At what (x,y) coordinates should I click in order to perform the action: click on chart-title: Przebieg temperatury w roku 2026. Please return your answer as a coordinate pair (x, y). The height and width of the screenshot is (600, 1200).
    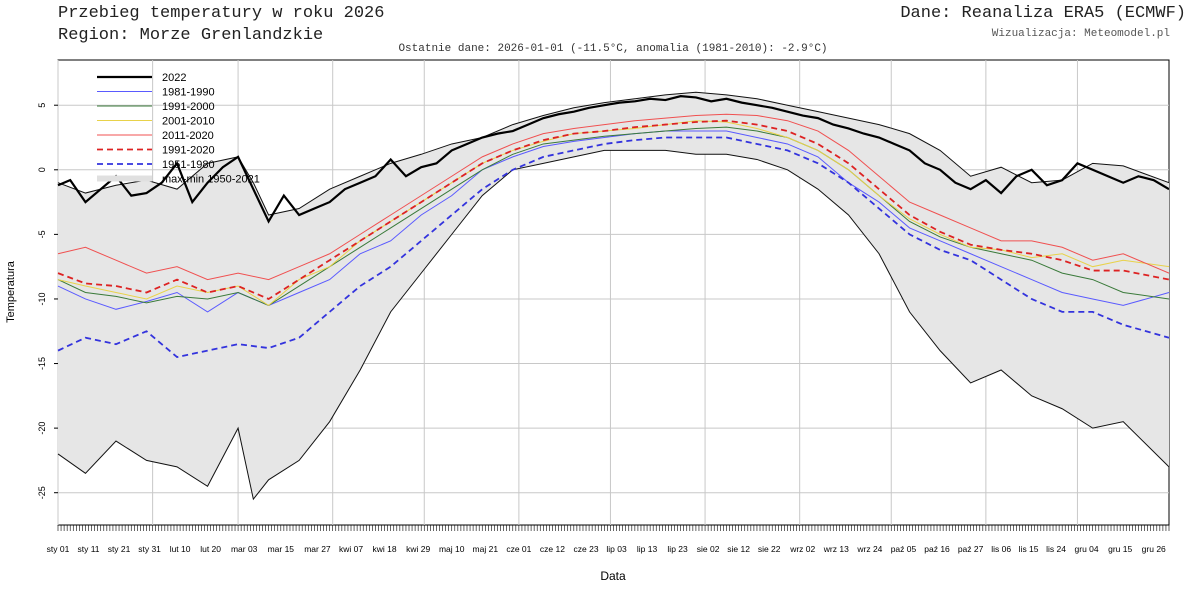
    Looking at the image, I should click on (221, 13).